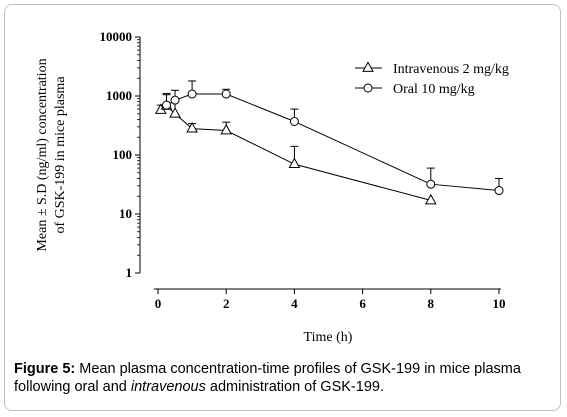 This screenshot has height=417, width=567. I want to click on y-tick-label: 100, so click(123, 154).